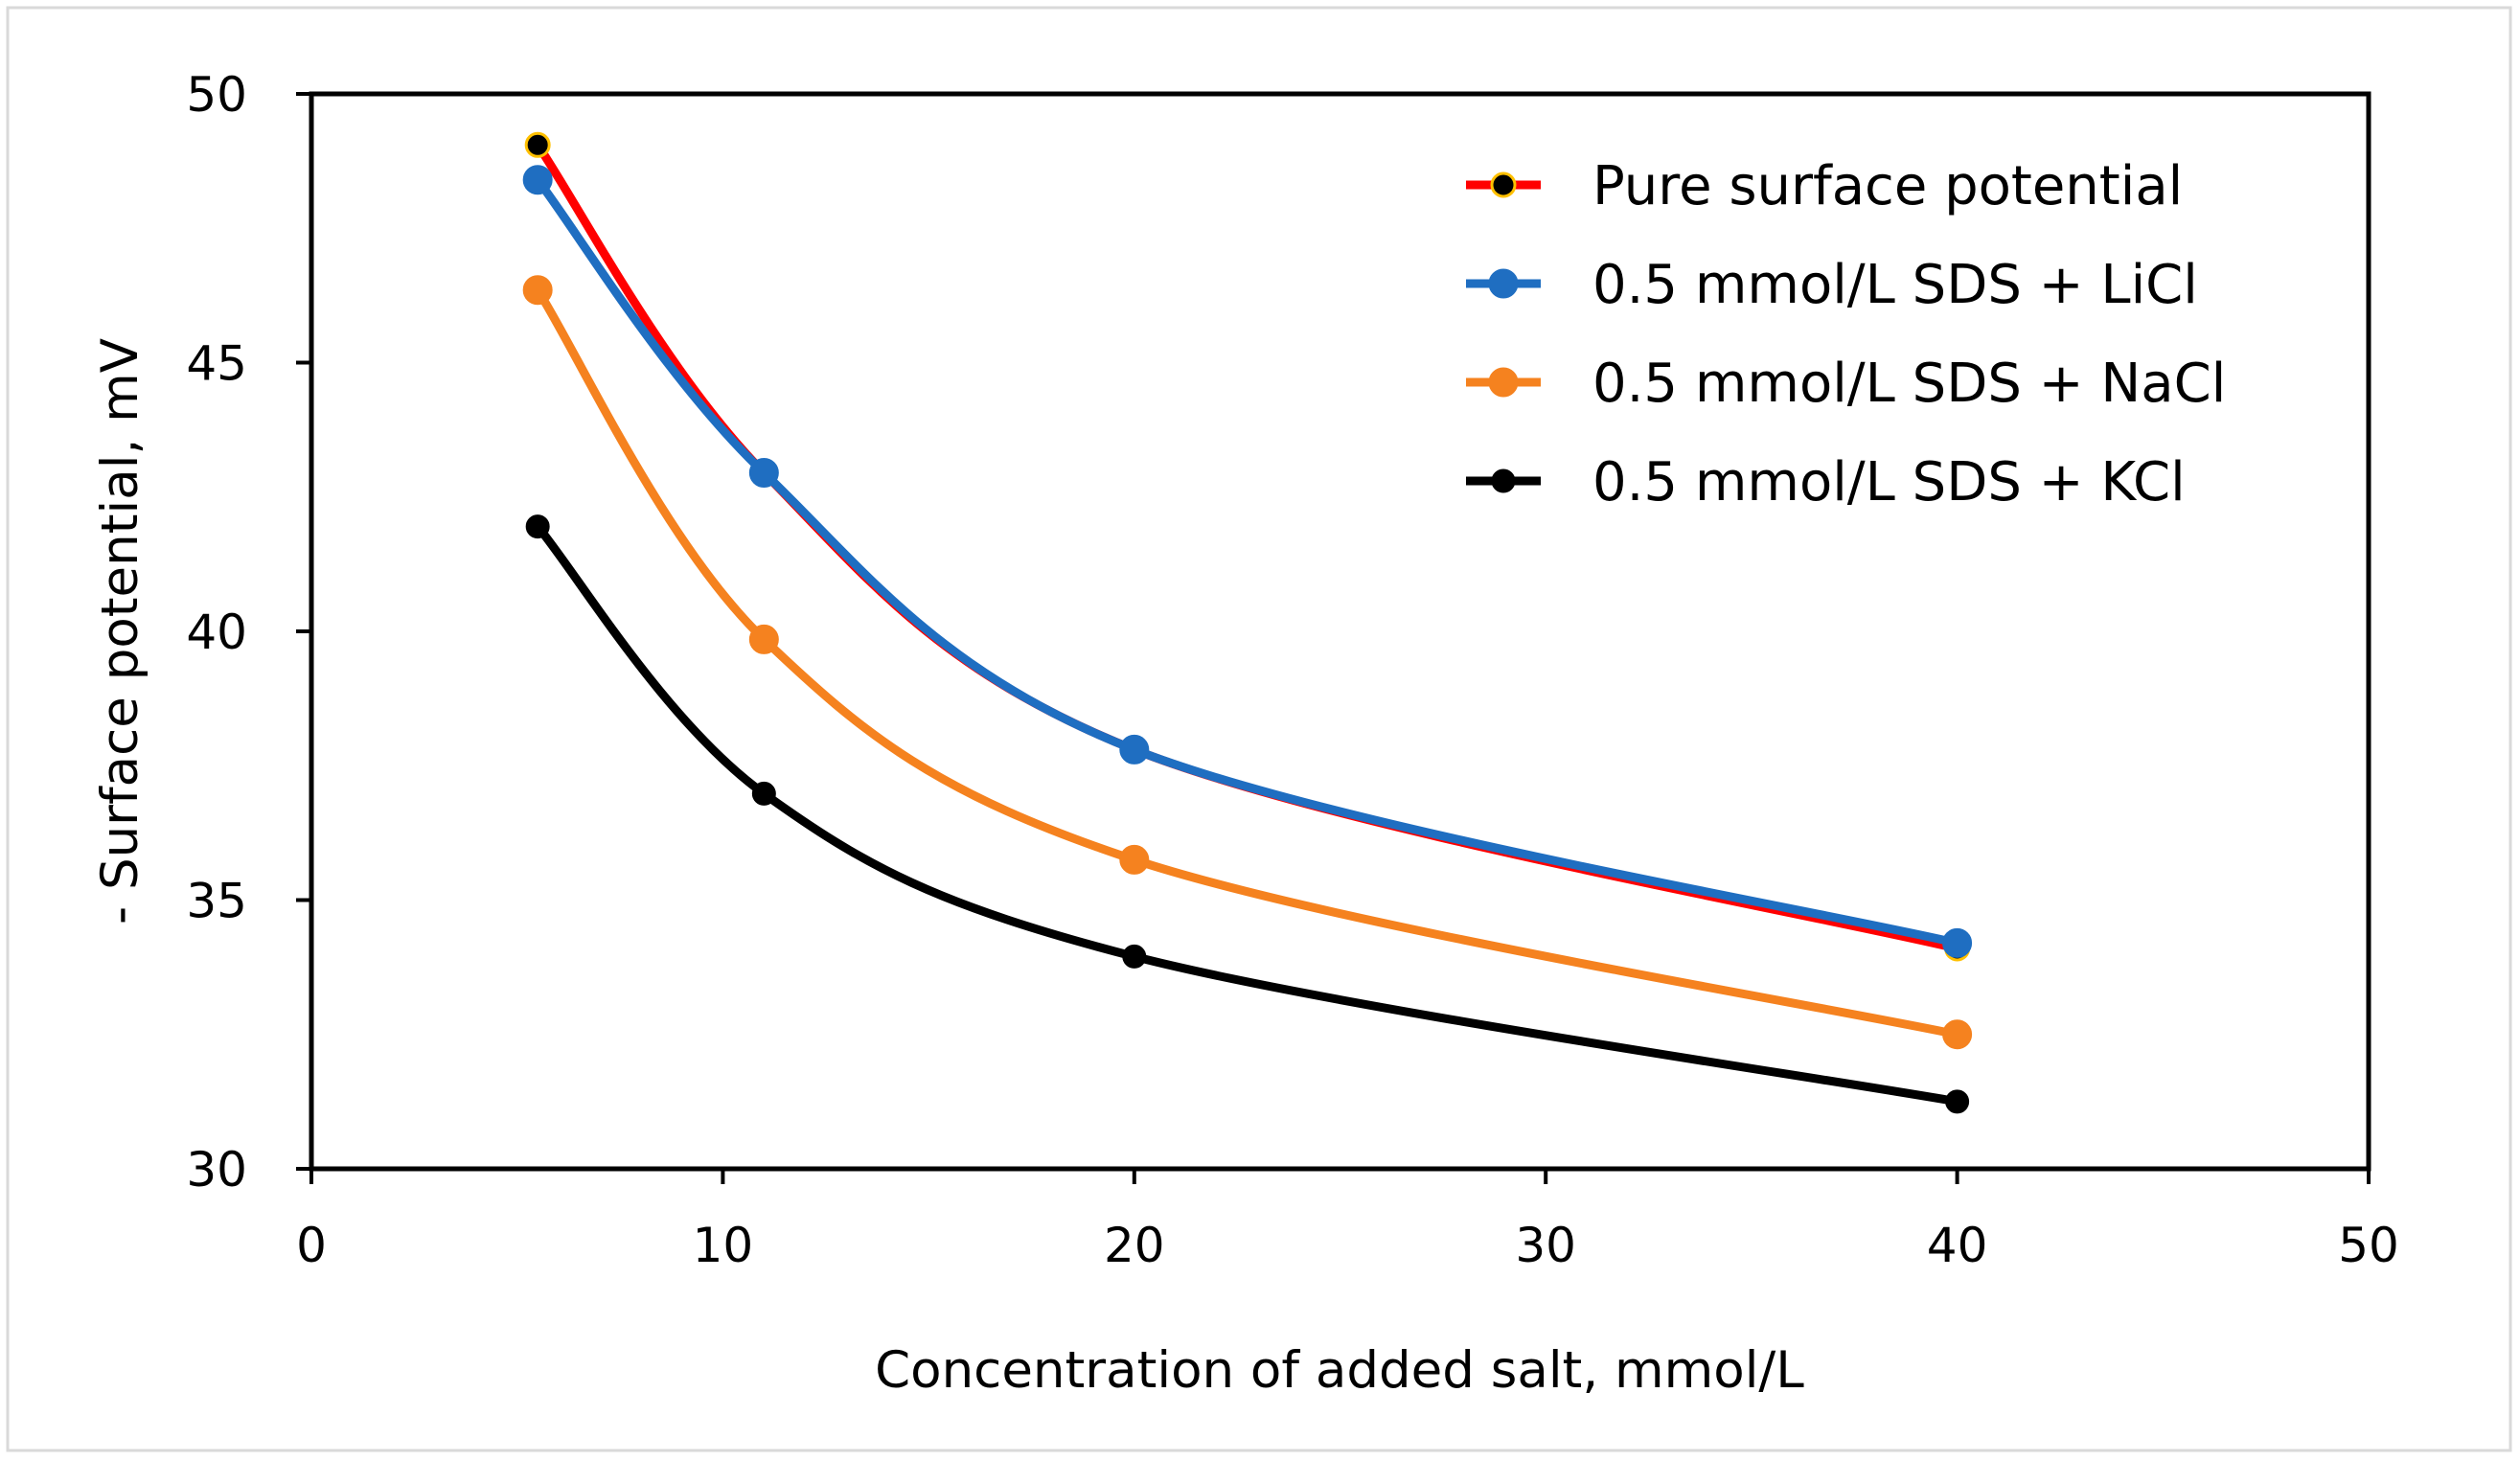 Image resolution: width=2520 pixels, height=1461 pixels. Describe the element at coordinates (1134, 1245) in the screenshot. I see `x-tick-label: 20` at that location.